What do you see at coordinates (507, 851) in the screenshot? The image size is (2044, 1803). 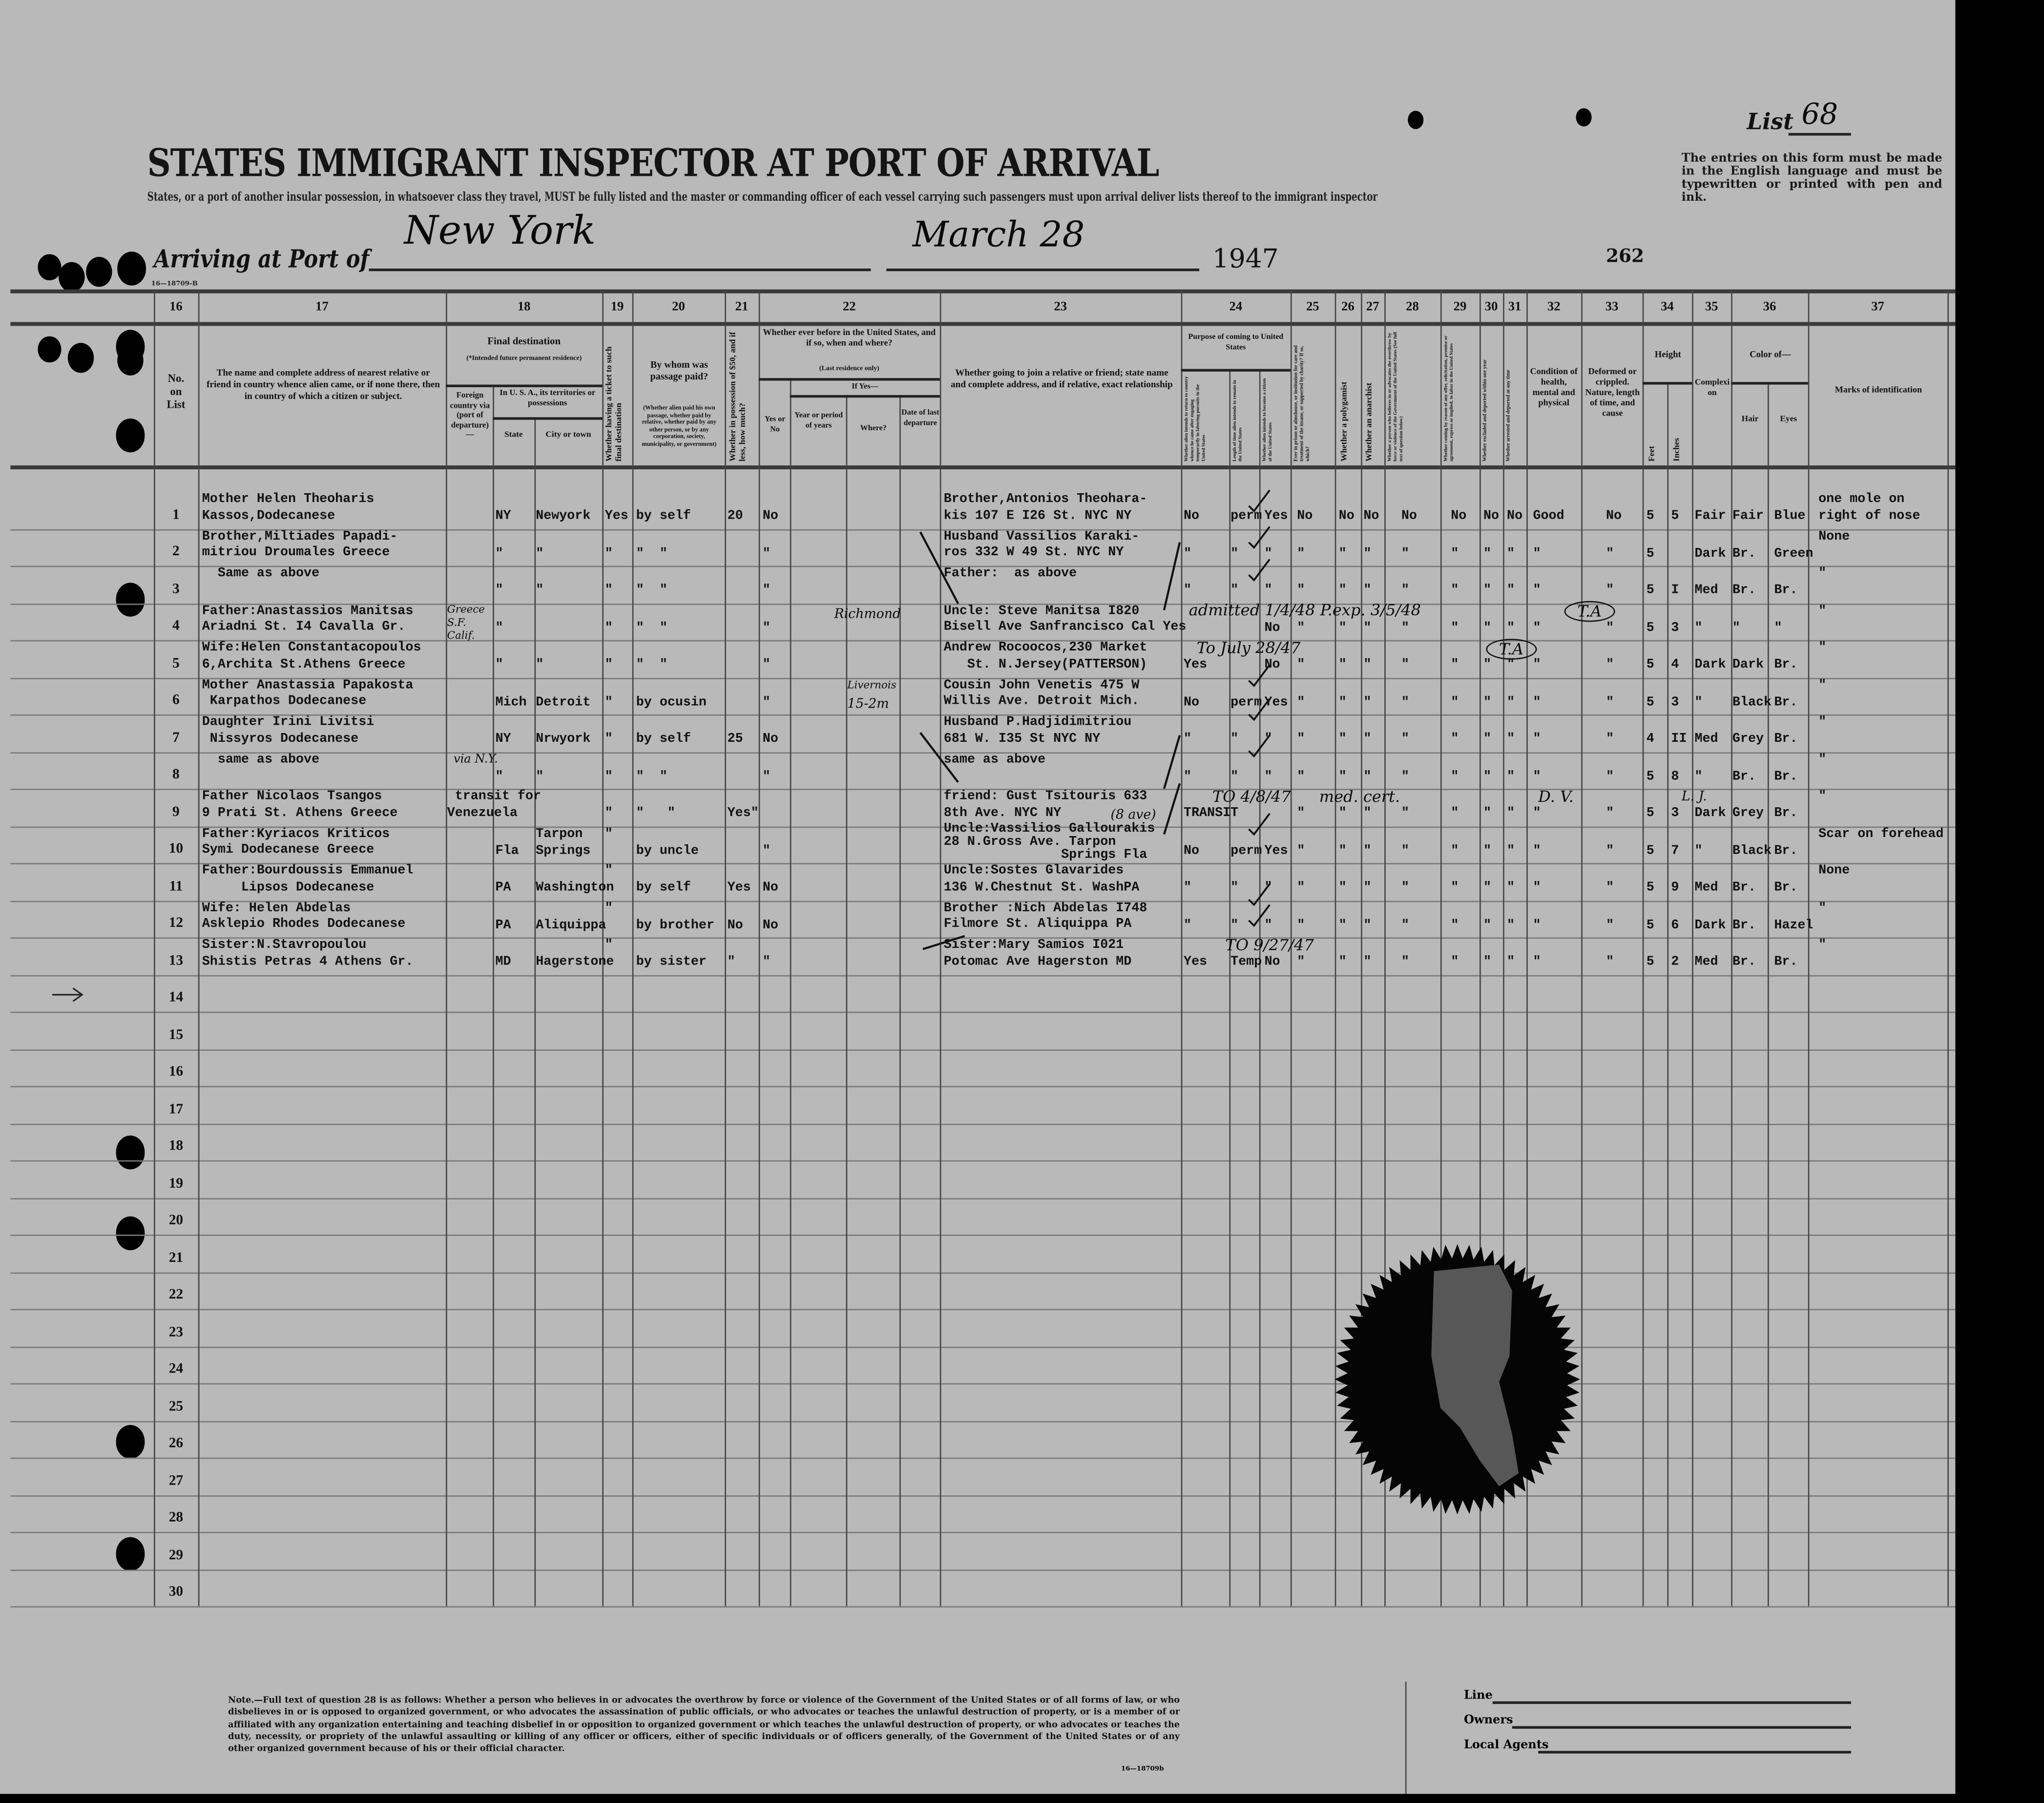 I see `cell-state: Fla` at bounding box center [507, 851].